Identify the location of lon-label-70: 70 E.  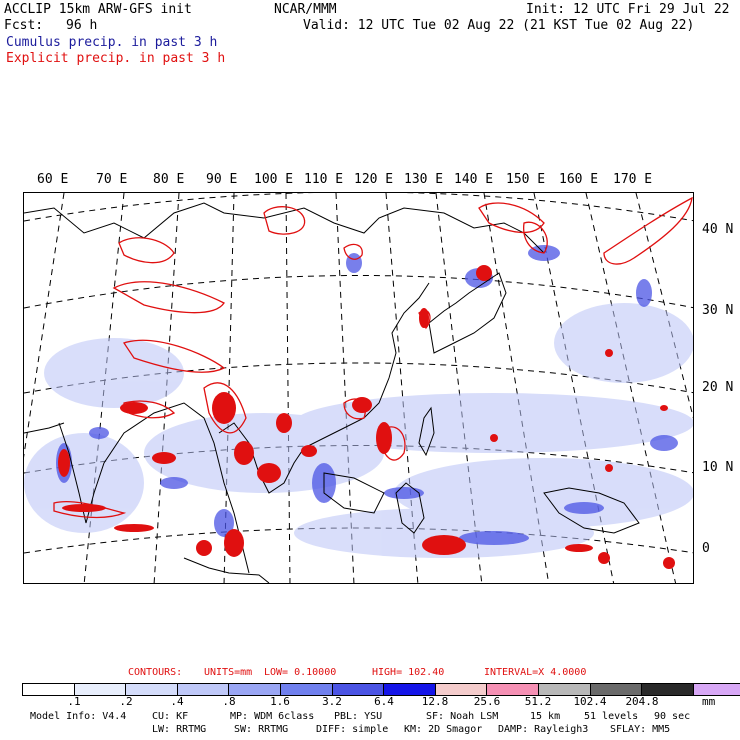
(112, 179).